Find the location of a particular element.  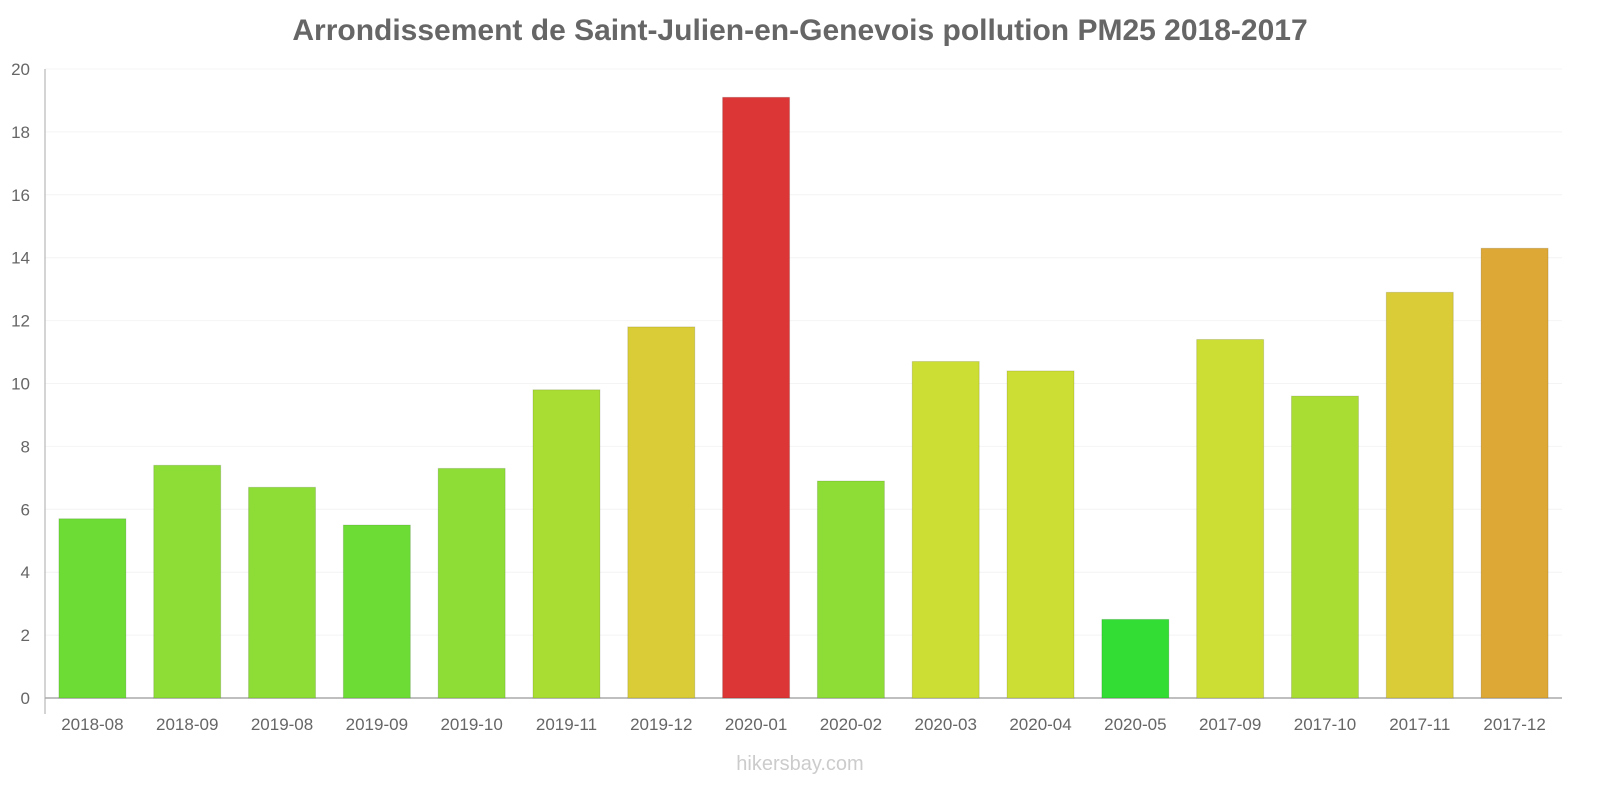

x-tick-label: 2020-01 is located at coordinates (756, 724).